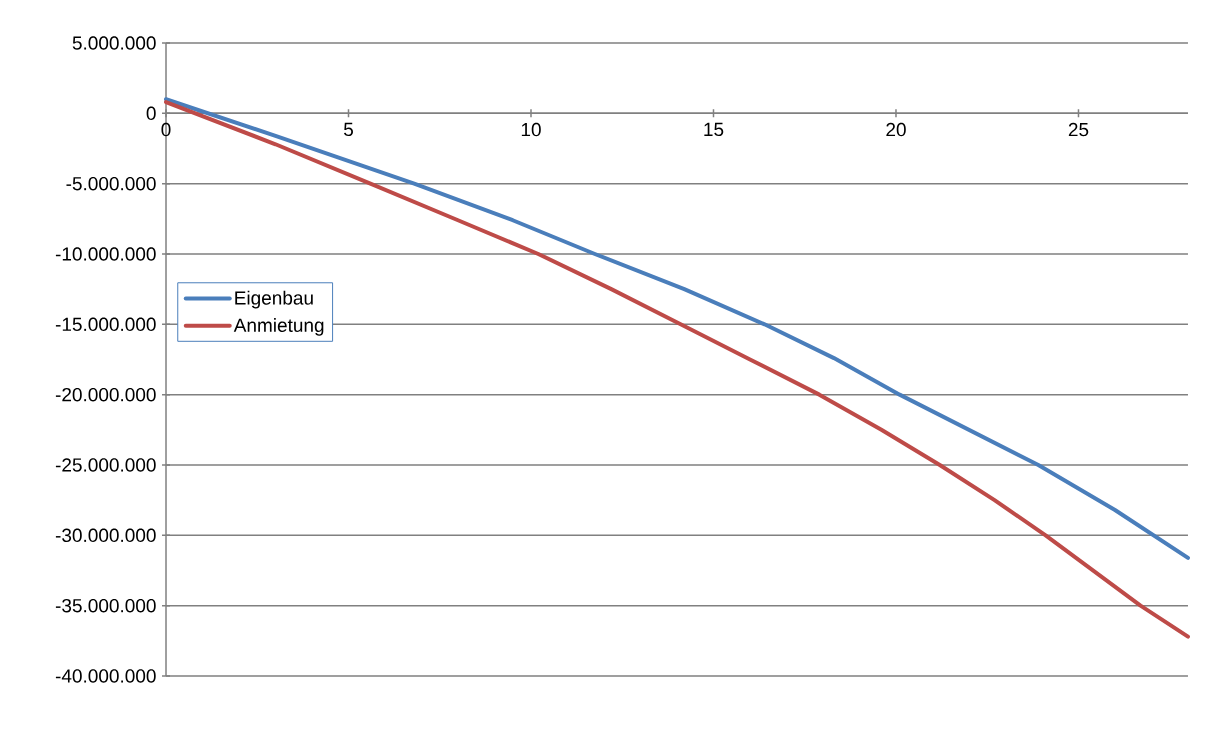  I want to click on x-tick-label: 5, so click(348, 129).